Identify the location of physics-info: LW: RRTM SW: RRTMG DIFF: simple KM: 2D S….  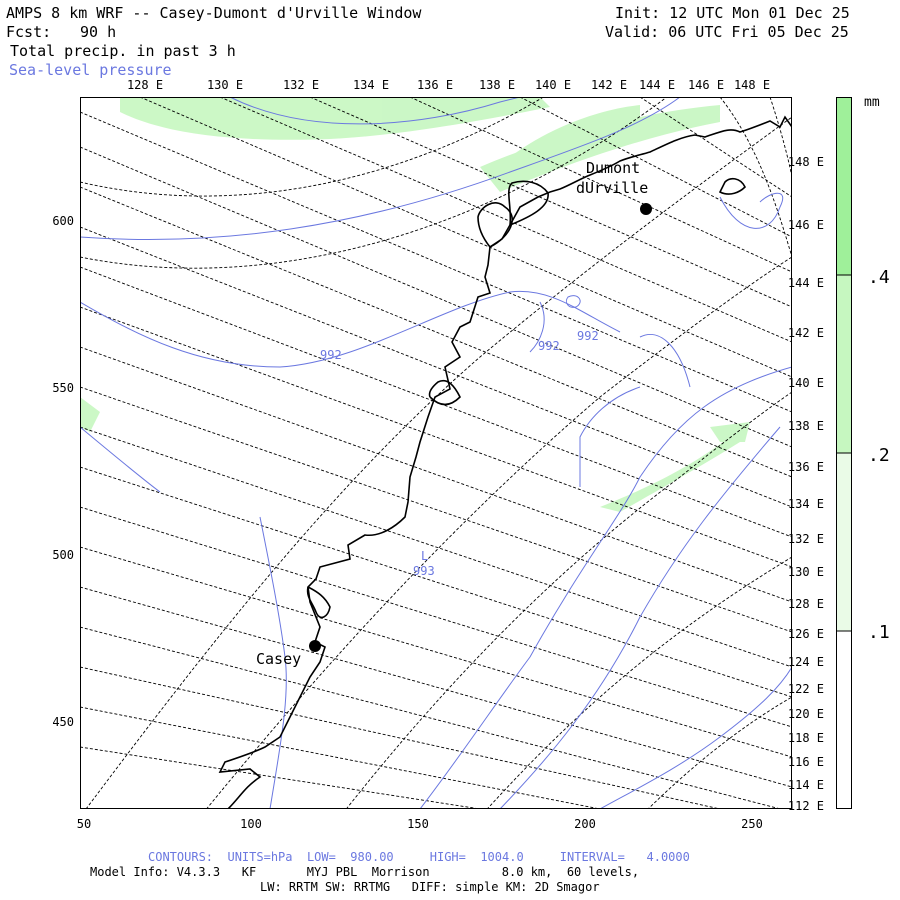
(430, 887).